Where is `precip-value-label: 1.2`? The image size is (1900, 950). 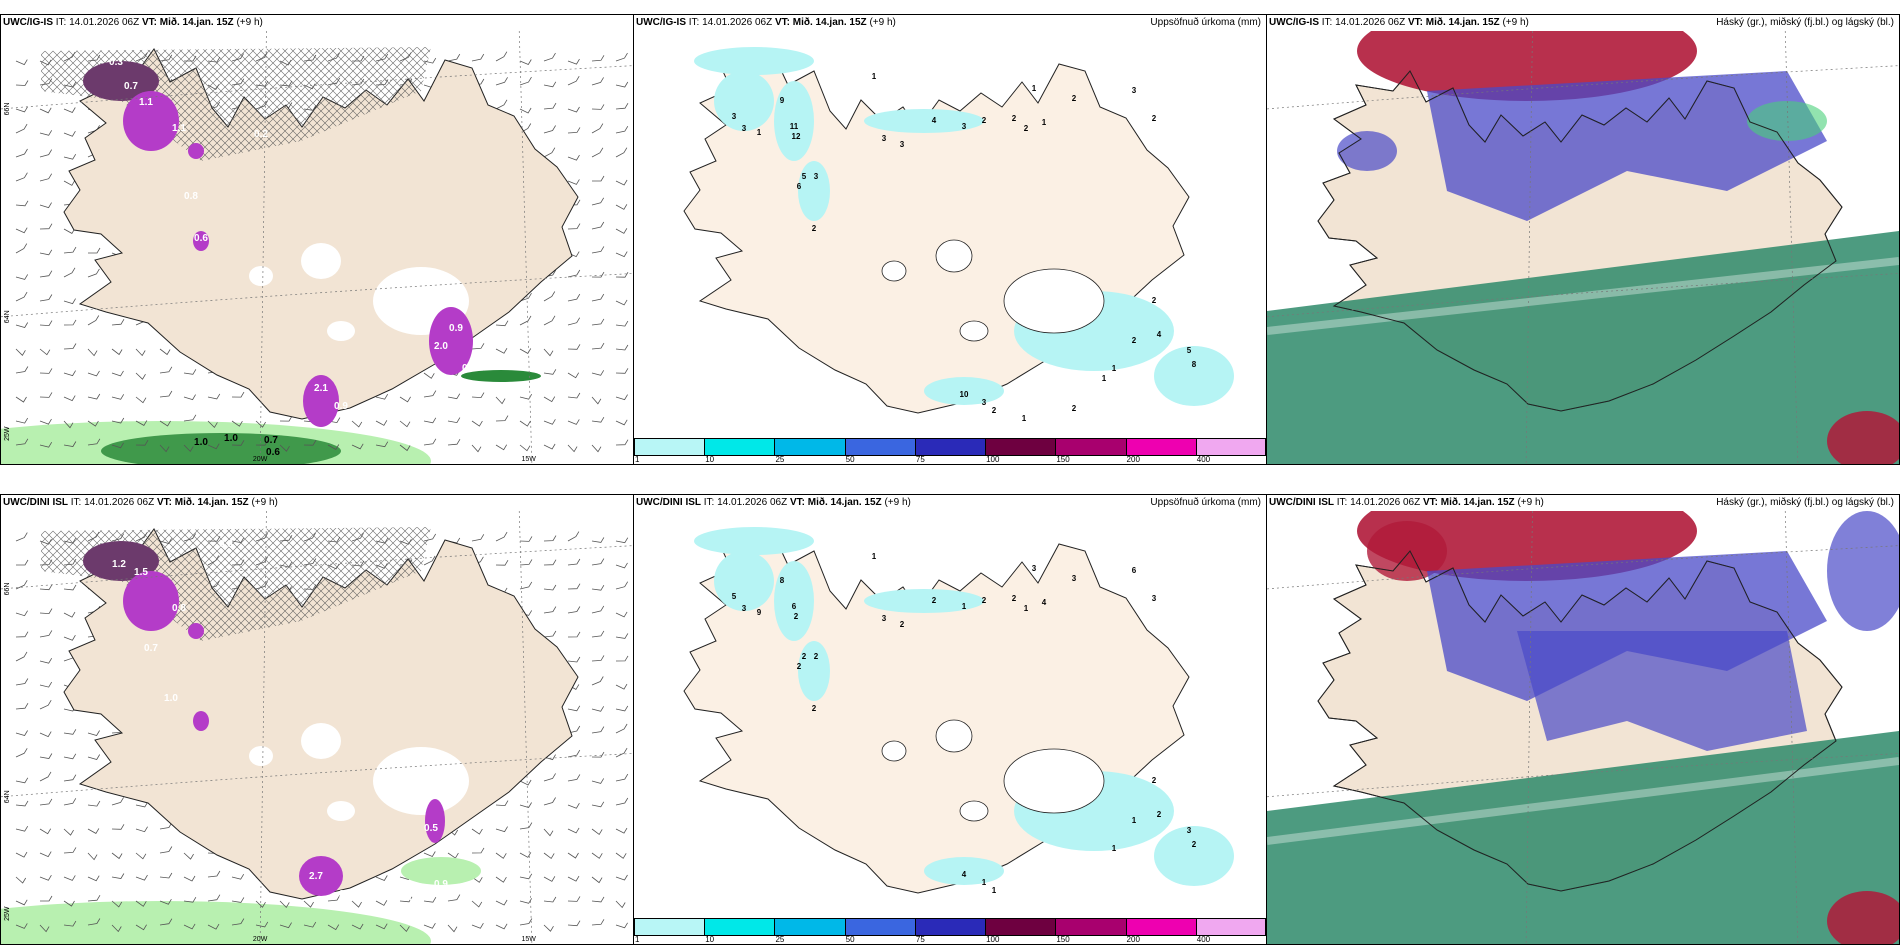
precip-value-label: 1.2 is located at coordinates (119, 564).